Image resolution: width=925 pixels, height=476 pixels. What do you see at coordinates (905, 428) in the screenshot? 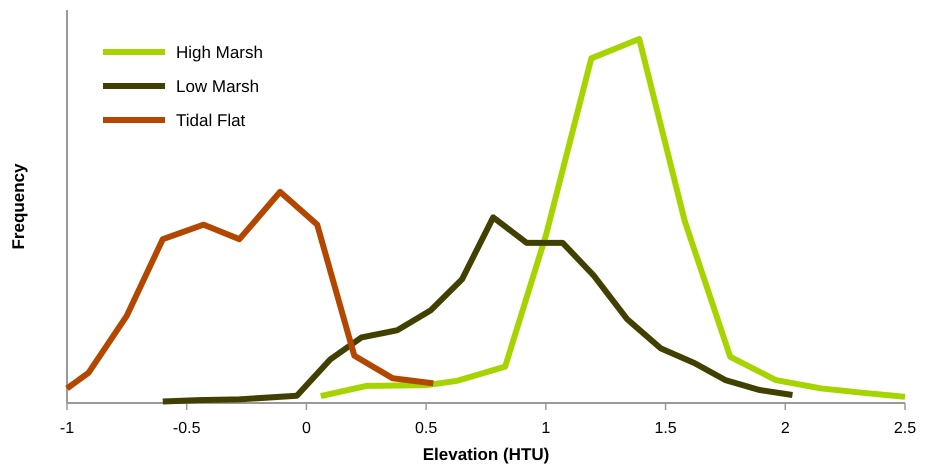
I see `x-tick-label: 2.5` at bounding box center [905, 428].